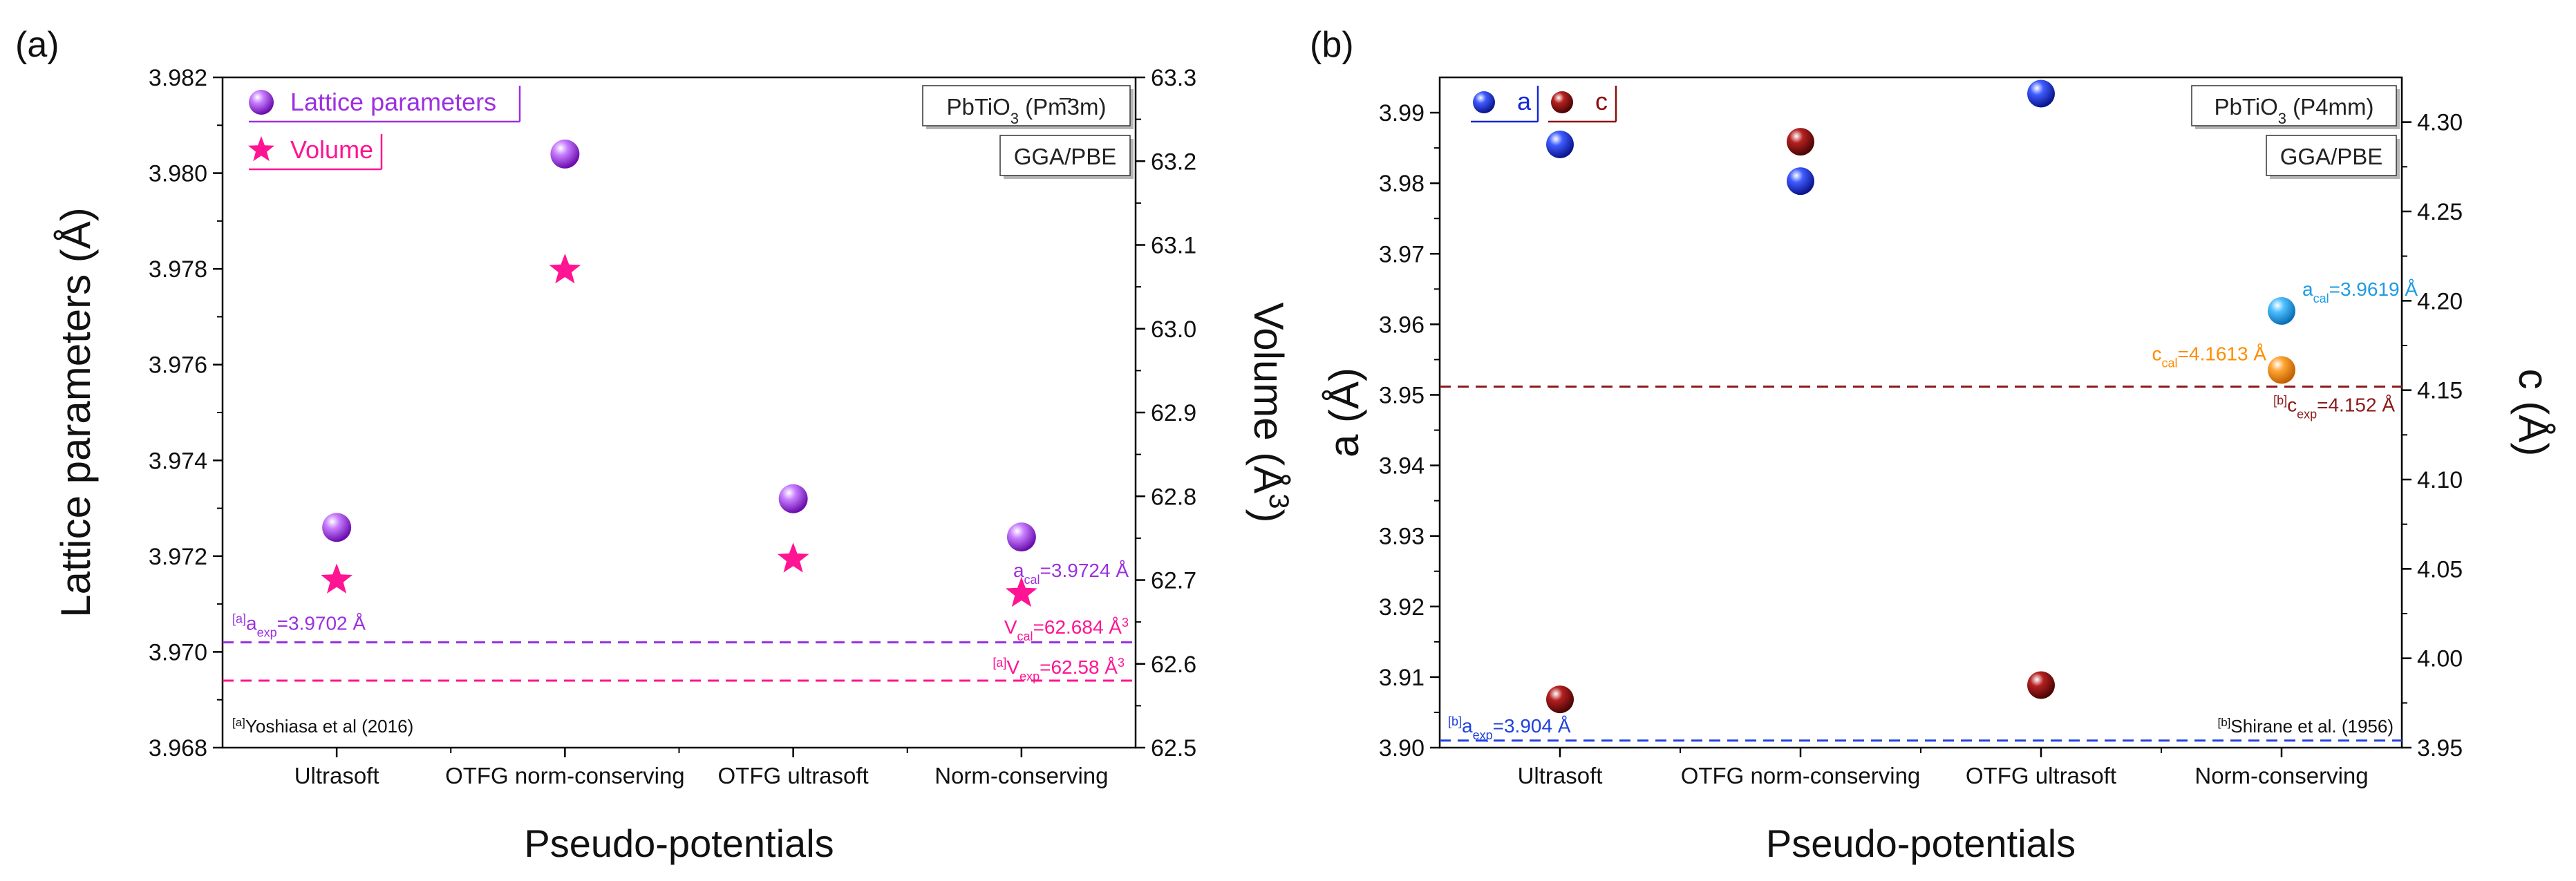 This screenshot has width=2576, height=881. I want to click on y-tick-label: 3.91, so click(1402, 678).